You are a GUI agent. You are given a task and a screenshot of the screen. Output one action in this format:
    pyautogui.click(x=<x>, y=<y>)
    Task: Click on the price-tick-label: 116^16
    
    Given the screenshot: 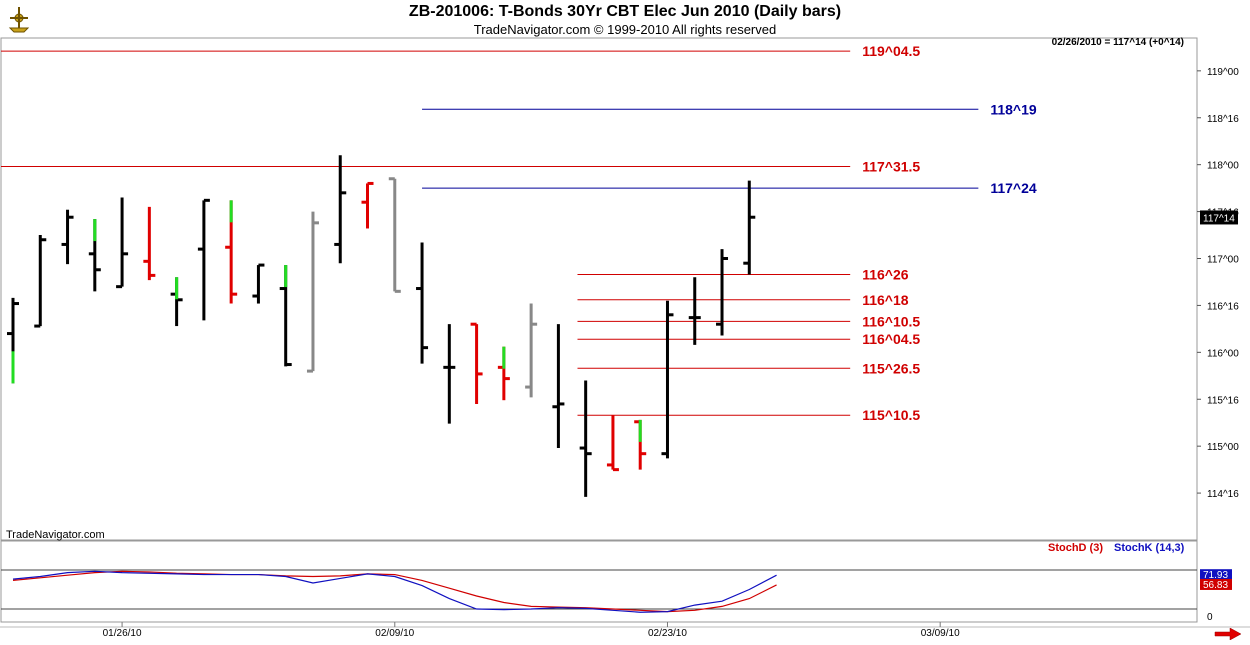 What is the action you would take?
    pyautogui.click(x=1223, y=306)
    